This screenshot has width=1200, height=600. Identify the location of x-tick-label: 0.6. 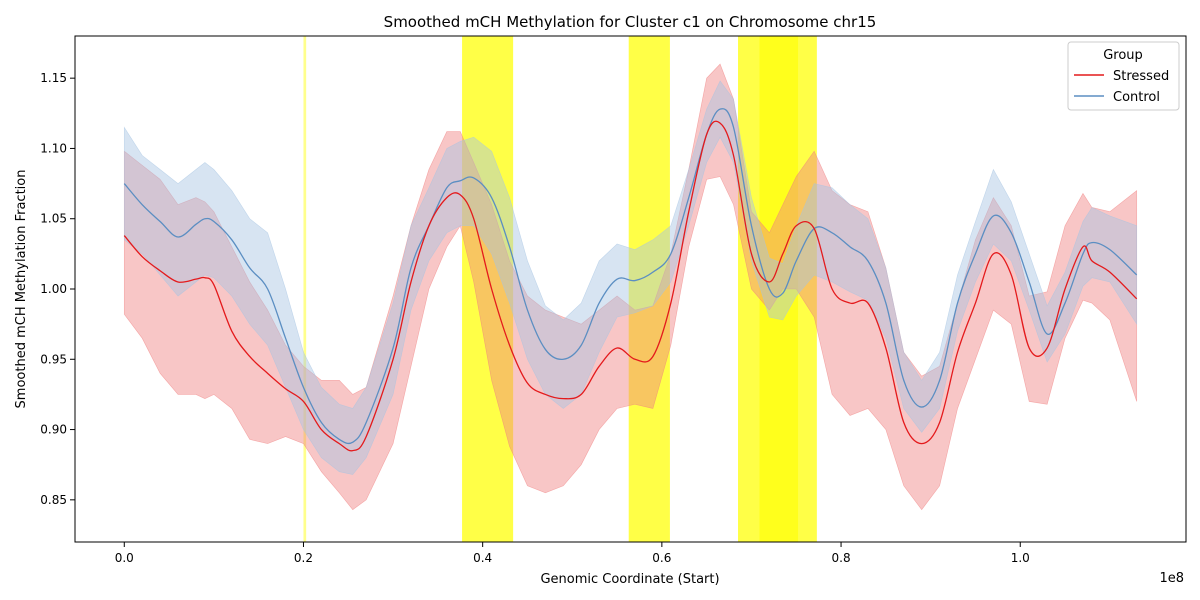
(661, 558).